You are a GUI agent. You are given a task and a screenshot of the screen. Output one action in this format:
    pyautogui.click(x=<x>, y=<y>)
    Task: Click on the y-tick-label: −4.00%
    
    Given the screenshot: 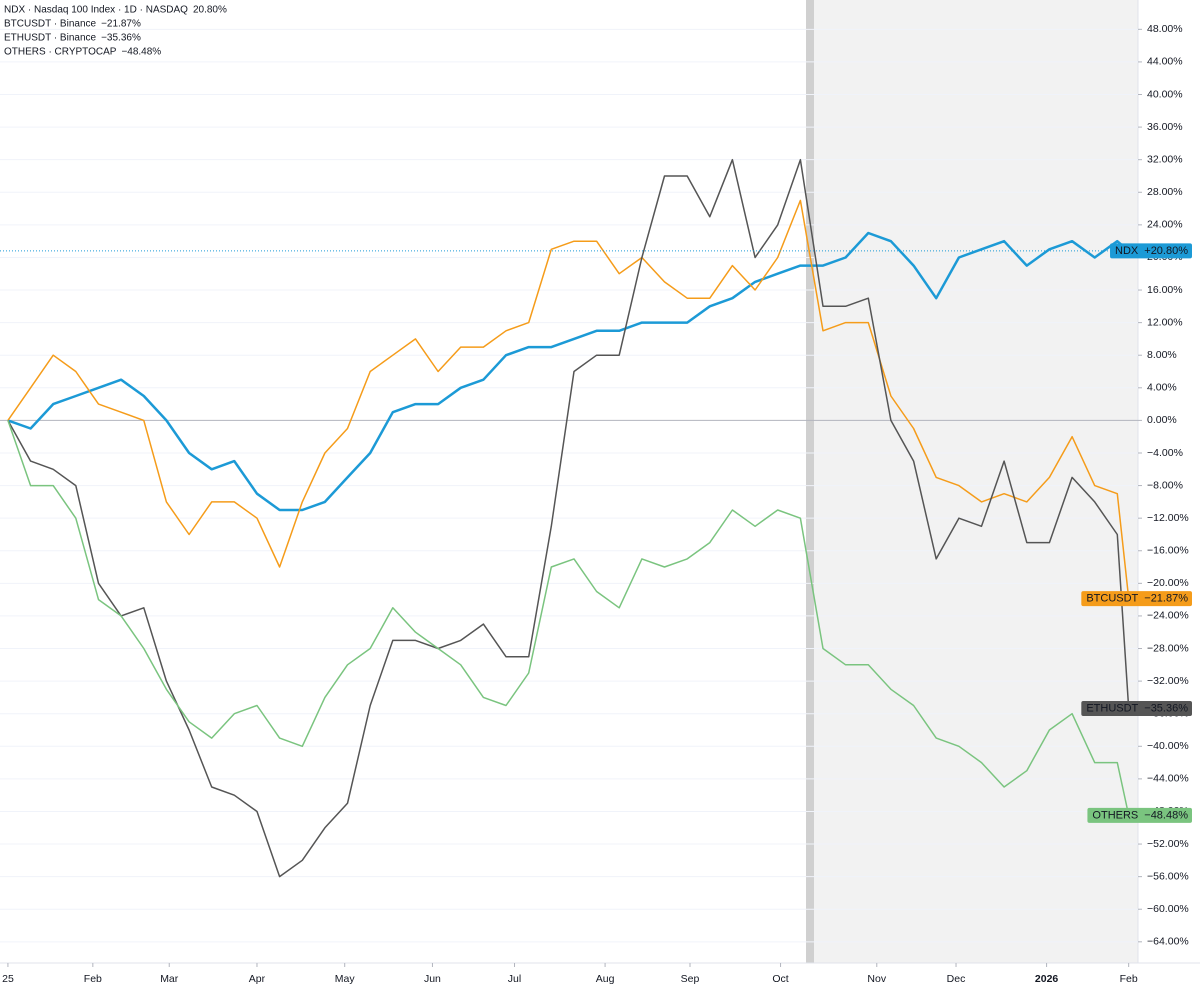 What is the action you would take?
    pyautogui.click(x=1165, y=453)
    